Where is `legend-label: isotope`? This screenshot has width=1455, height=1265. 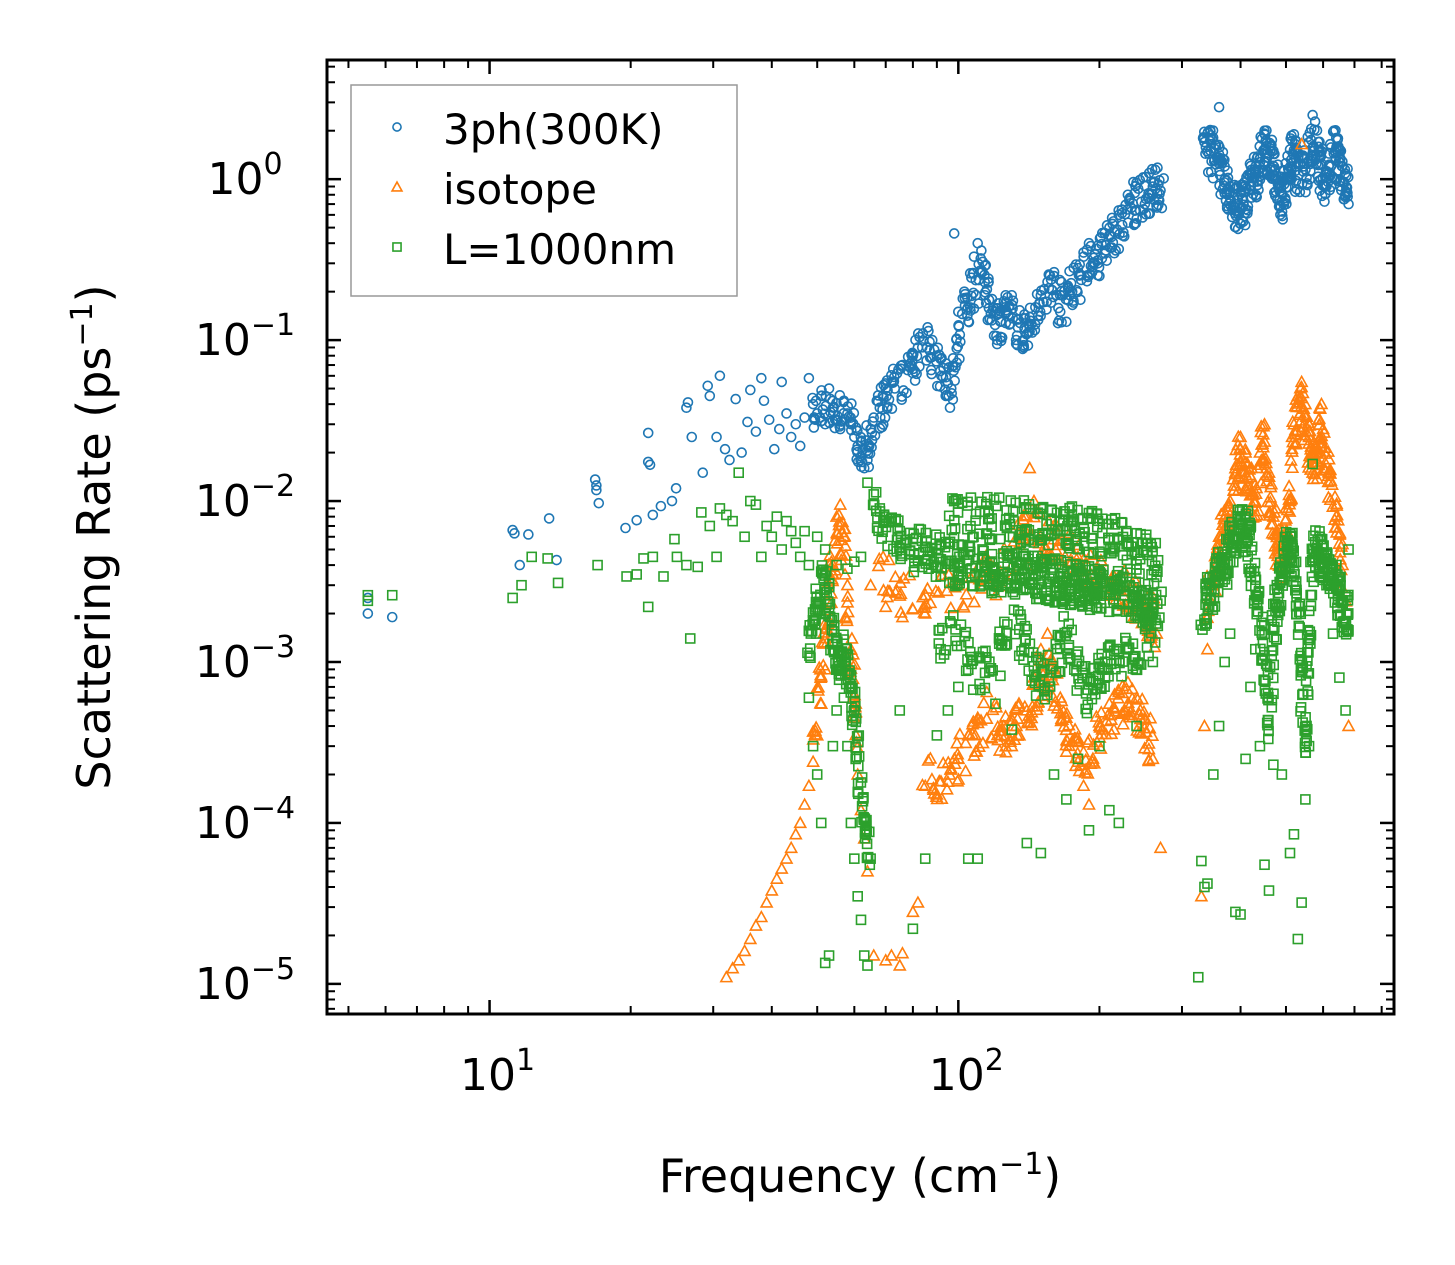
legend-label: isotope is located at coordinates (520, 189).